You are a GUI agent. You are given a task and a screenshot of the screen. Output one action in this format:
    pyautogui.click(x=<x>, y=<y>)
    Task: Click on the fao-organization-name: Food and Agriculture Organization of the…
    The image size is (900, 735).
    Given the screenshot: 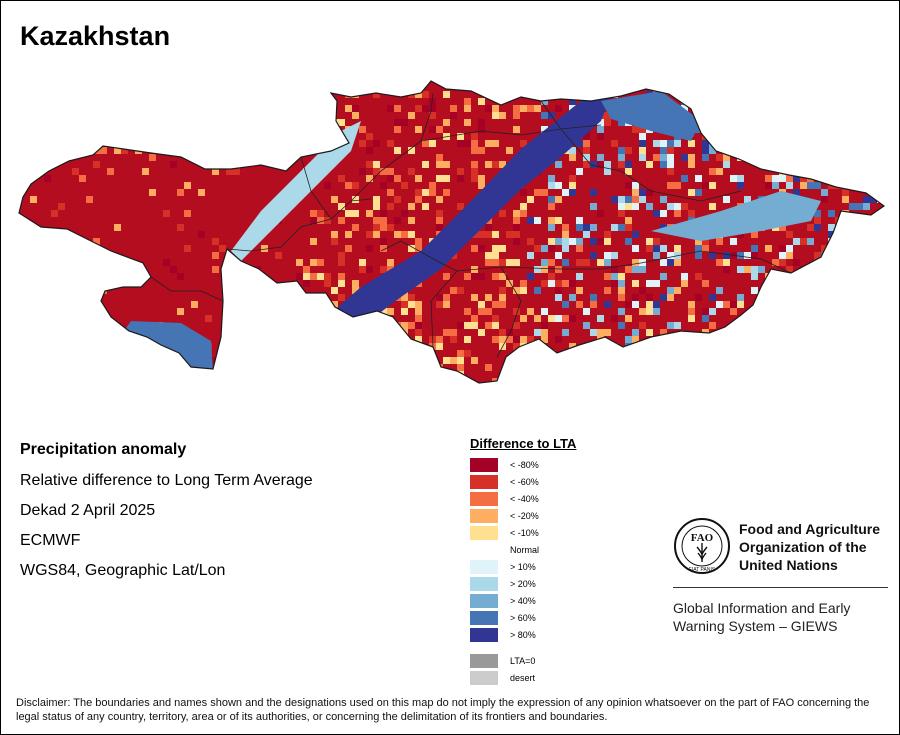 What is the action you would take?
    pyautogui.click(x=810, y=547)
    